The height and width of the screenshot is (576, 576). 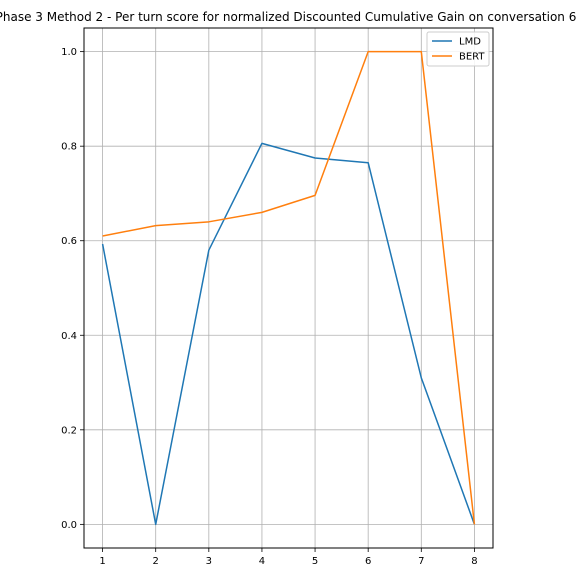 I want to click on legend-label-bert: BERT, so click(x=472, y=57).